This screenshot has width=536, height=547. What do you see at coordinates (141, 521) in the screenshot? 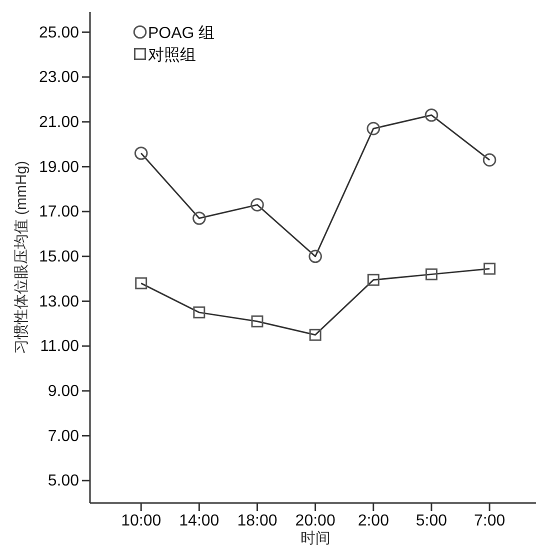
I see `x-tick-label: 10:00` at bounding box center [141, 521].